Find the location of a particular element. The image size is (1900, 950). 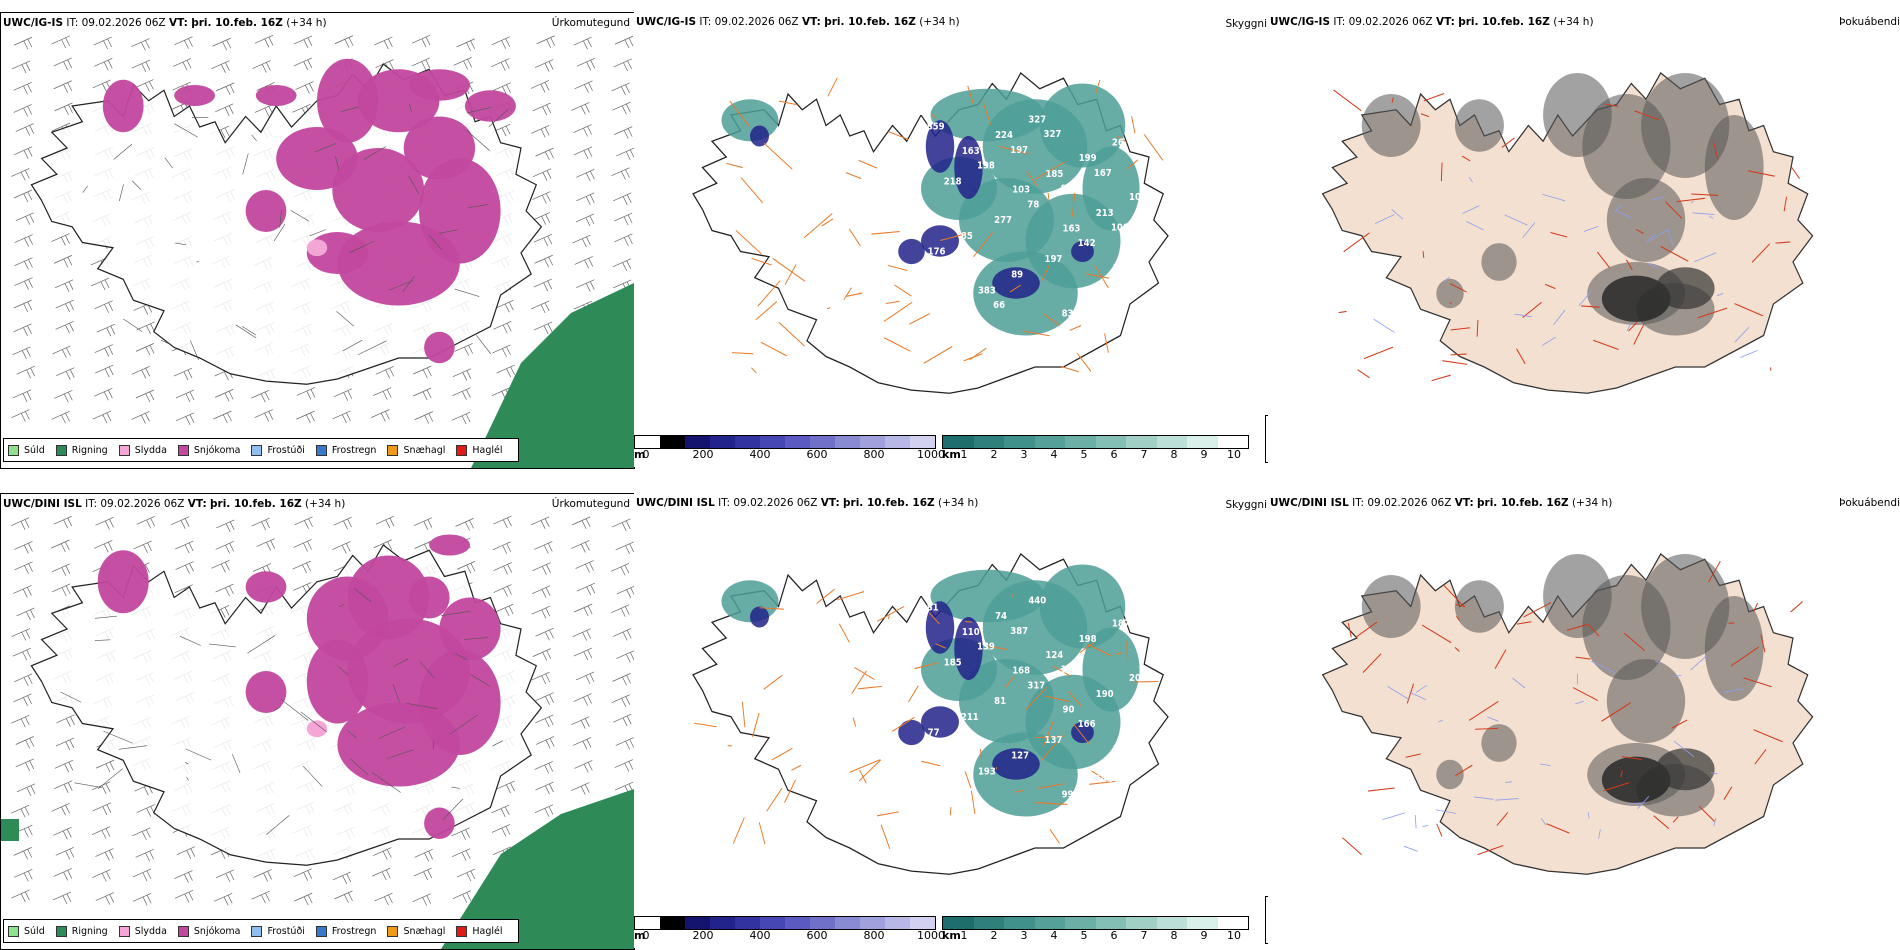

snow-area is located at coordinates (123, 582).